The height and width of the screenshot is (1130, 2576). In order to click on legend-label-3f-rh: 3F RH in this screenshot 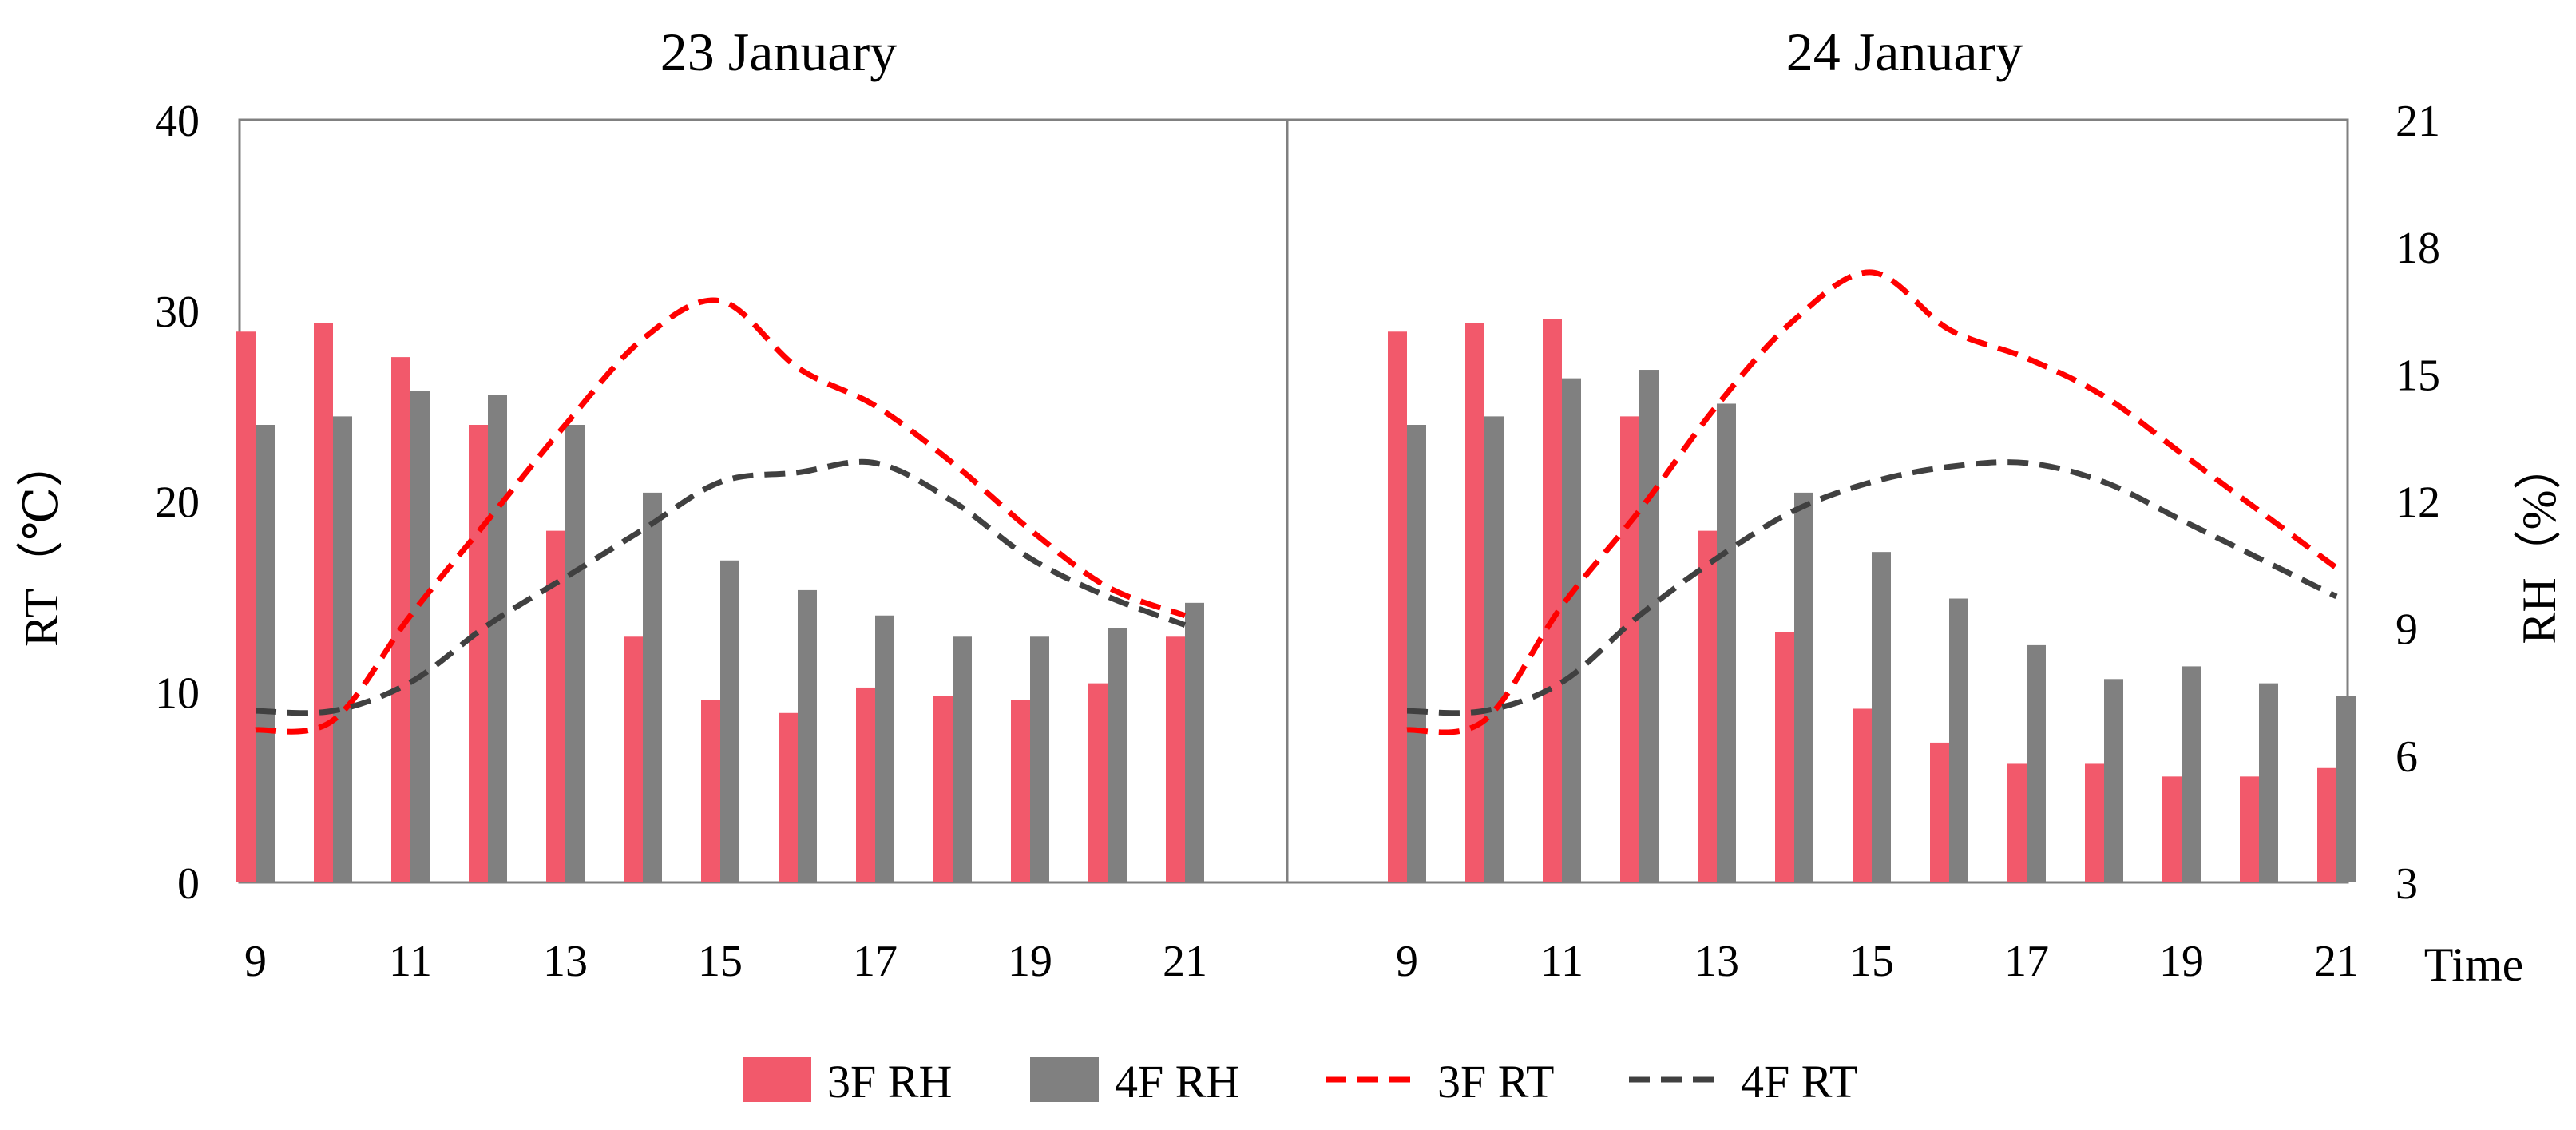, I will do `click(890, 1082)`.